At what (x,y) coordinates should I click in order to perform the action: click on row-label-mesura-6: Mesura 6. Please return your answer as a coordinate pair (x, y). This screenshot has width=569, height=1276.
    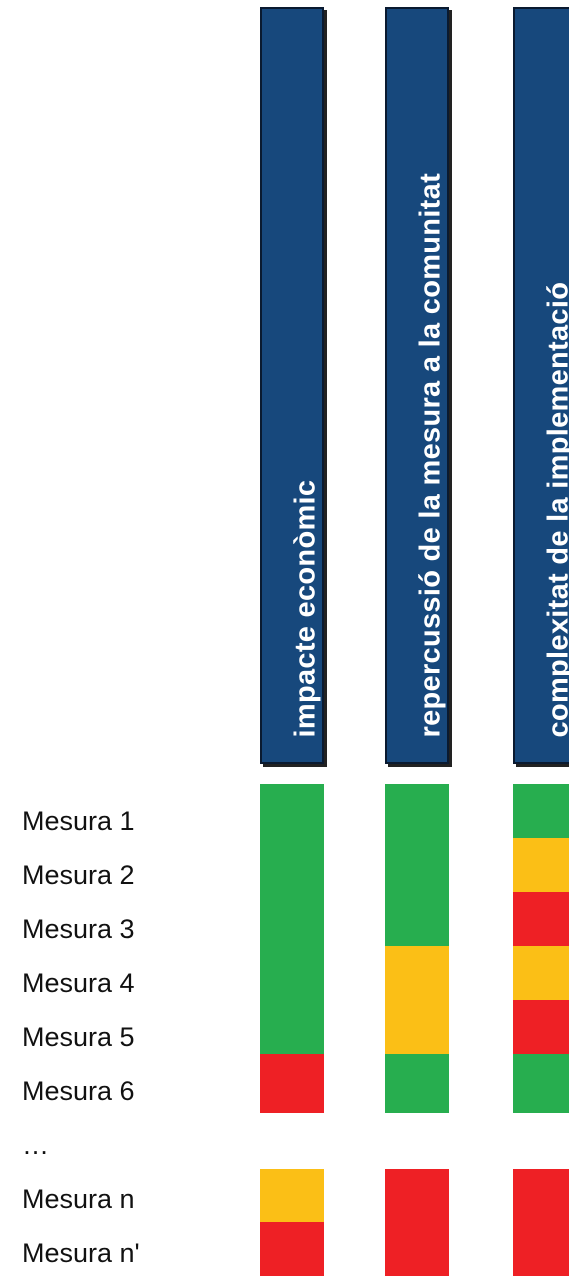
    Looking at the image, I should click on (78, 1091).